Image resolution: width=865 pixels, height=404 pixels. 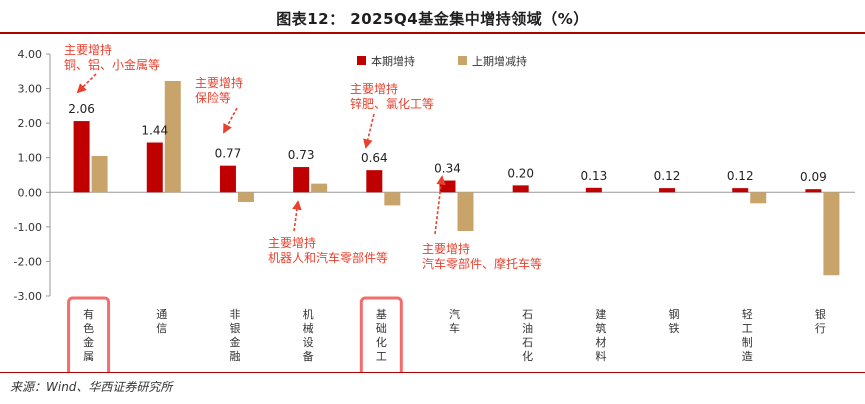 I want to click on category-label-char: 备, so click(x=308, y=356).